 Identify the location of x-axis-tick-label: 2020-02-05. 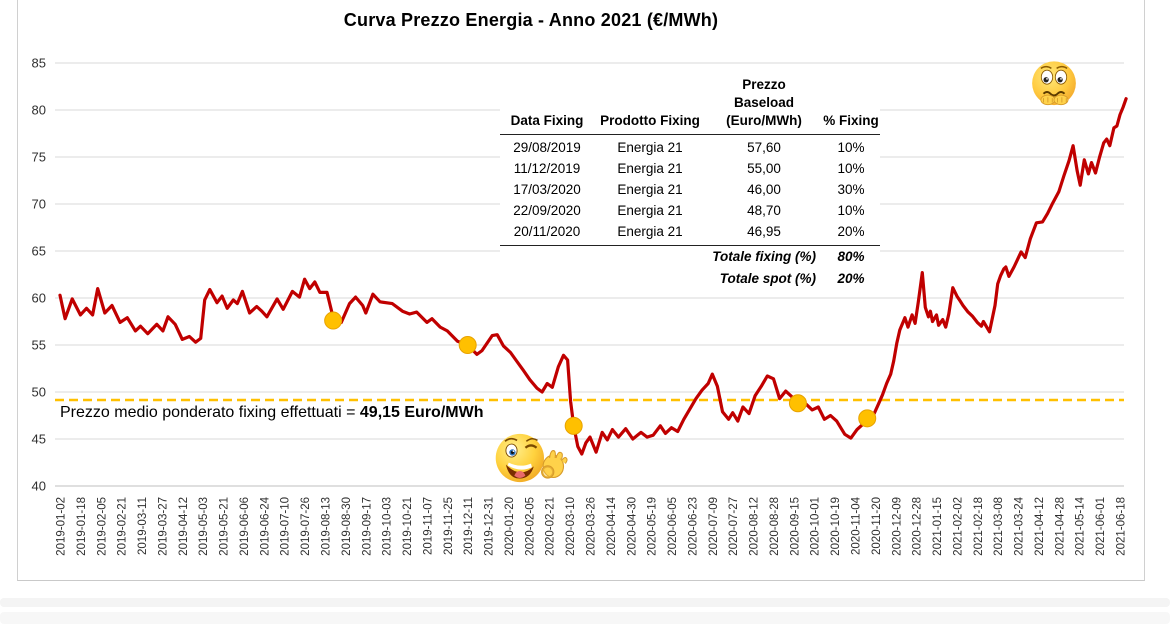
(530, 526).